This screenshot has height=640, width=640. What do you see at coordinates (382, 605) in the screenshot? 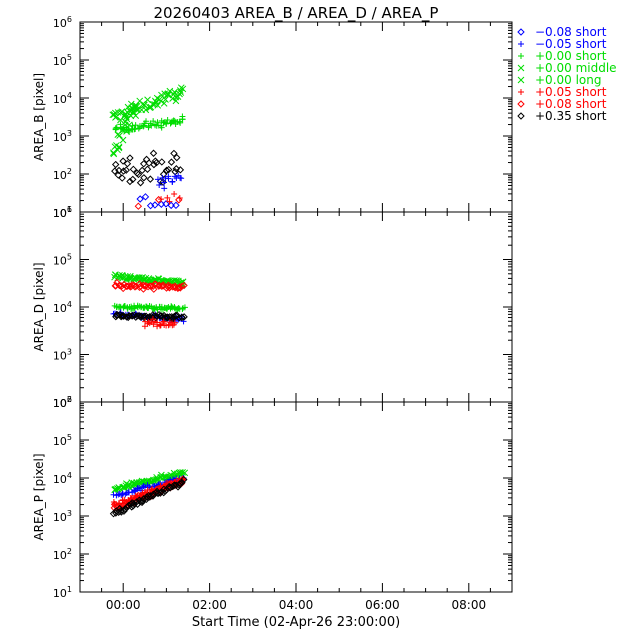
I see `x-tick-label: 06:00` at bounding box center [382, 605].